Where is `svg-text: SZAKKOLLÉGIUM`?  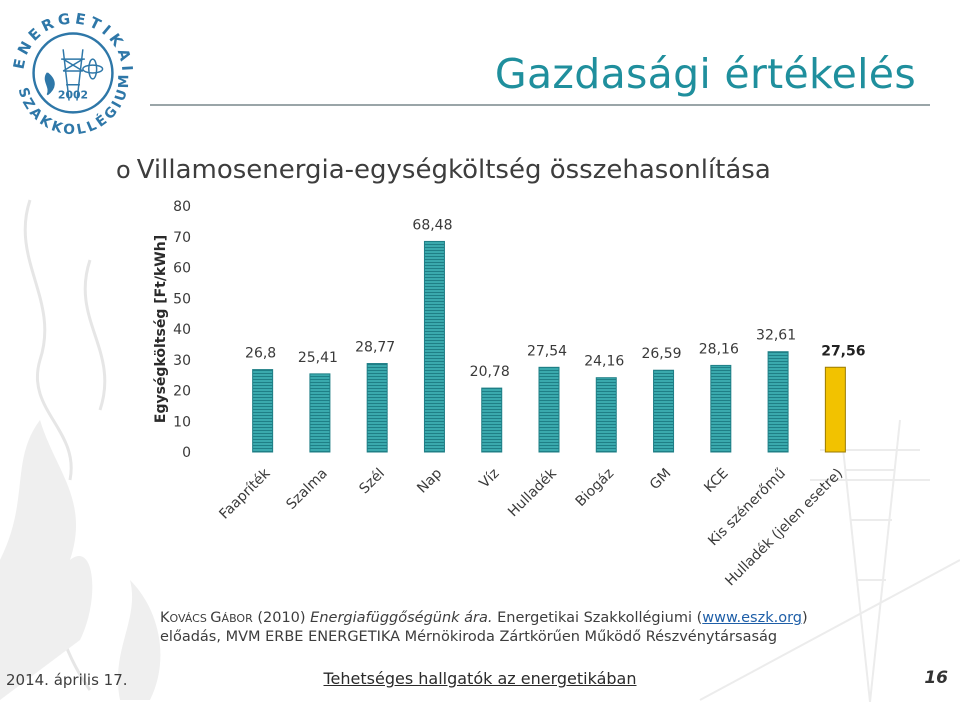
svg-text: SZAKKOLLÉGIUM is located at coordinates (74, 104).